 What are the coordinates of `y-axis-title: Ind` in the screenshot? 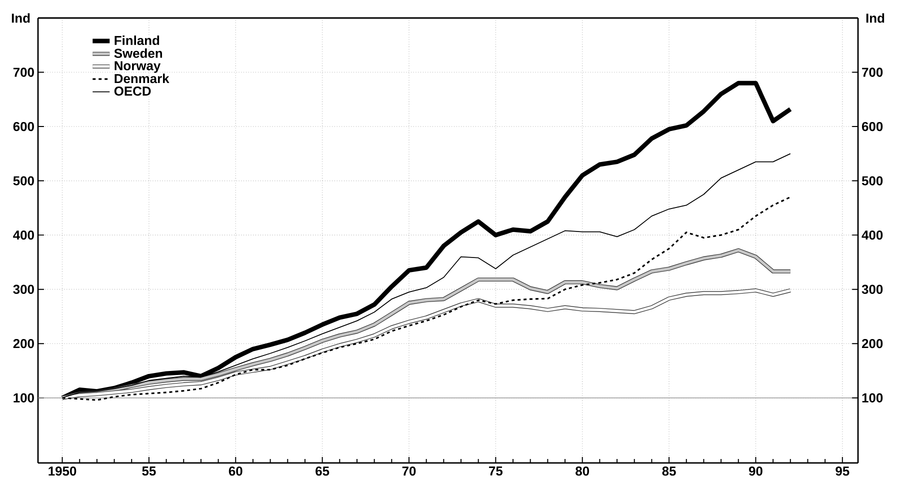 It's located at (21, 18).